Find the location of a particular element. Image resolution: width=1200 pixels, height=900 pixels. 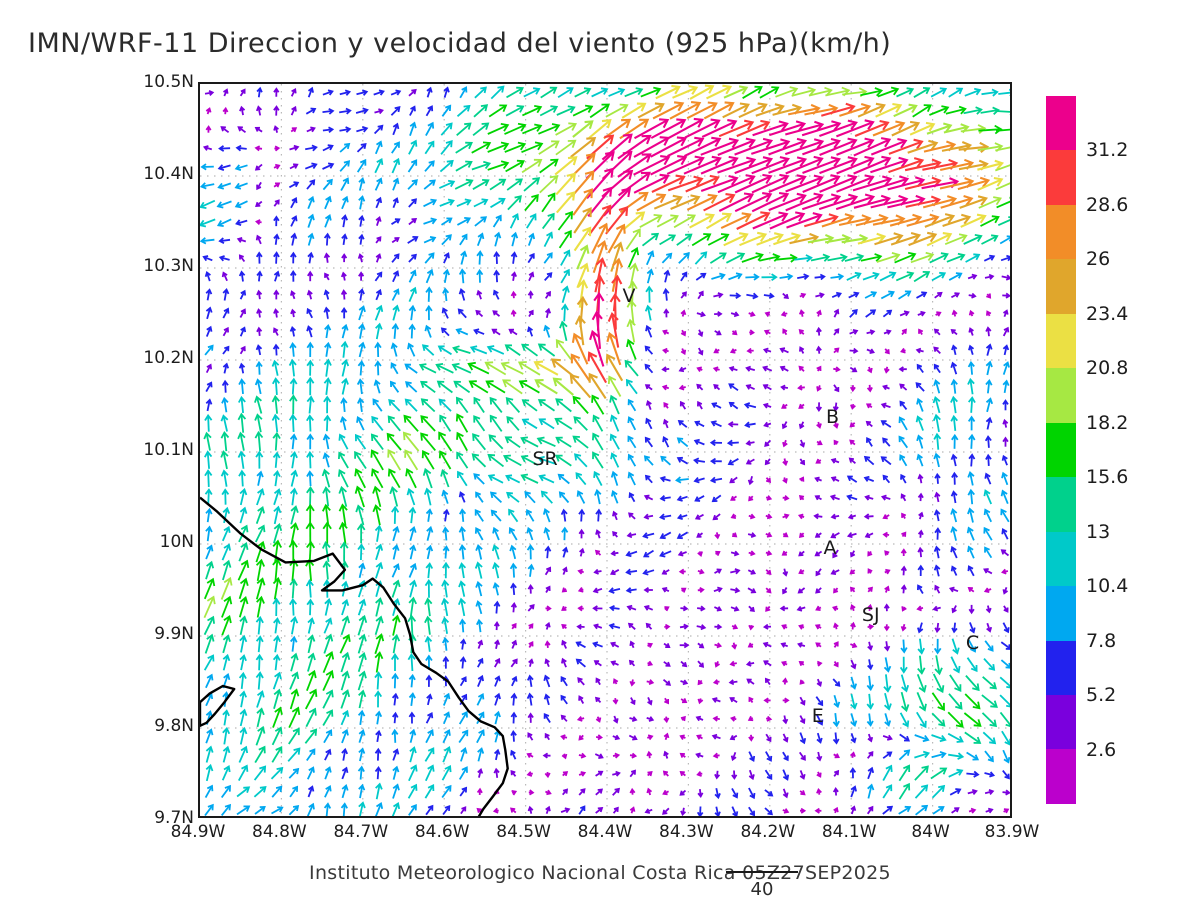

y-tick-label: 10.2N is located at coordinates (168, 358).